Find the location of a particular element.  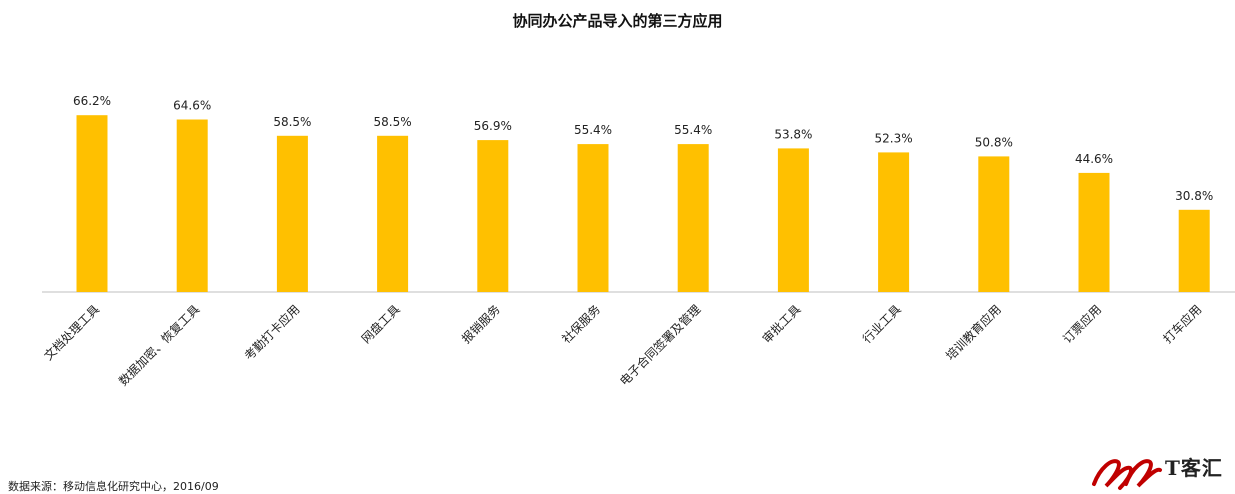

chart-title: 协同办公产品导入的第三方应用 is located at coordinates (617, 21).